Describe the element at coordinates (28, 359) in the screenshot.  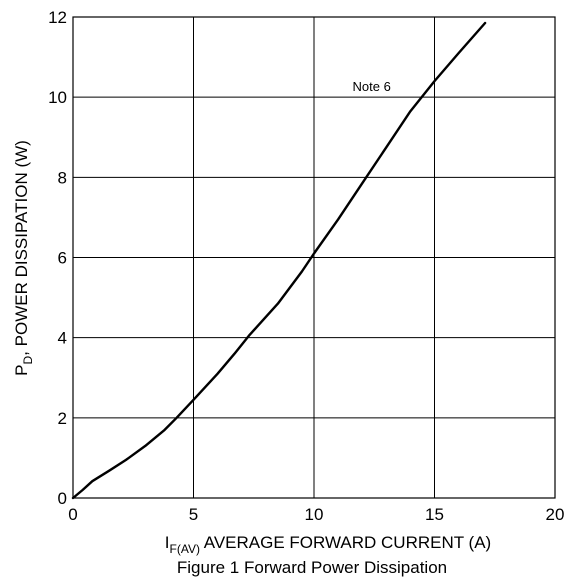
I see `y-axis-title-subscript: D` at that location.